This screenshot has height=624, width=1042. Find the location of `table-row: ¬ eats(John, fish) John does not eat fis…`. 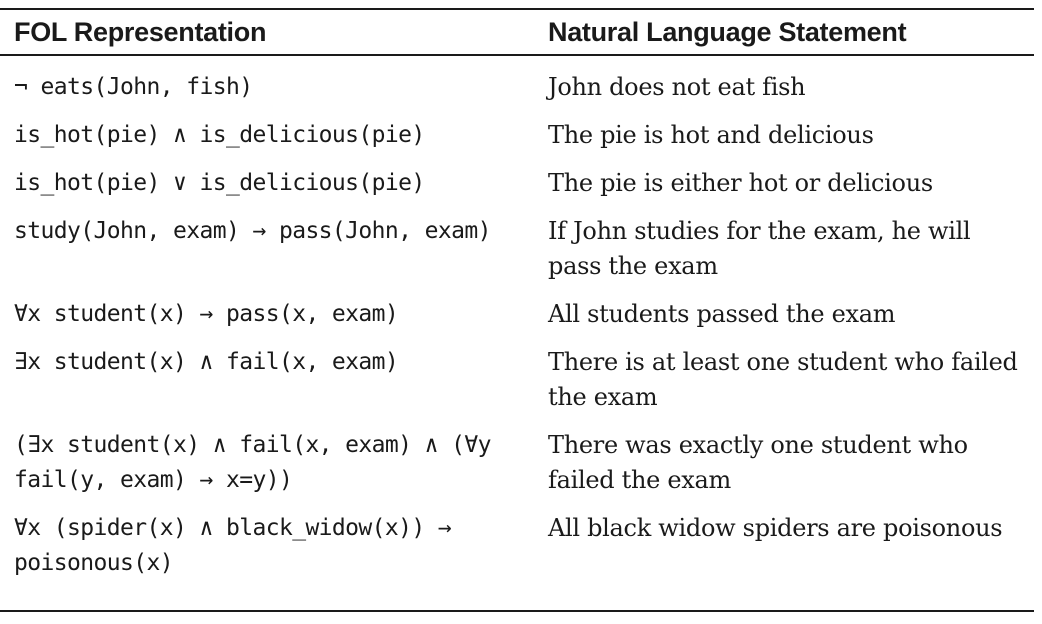

table-row: ¬ eats(John, fish) John does not eat fis… is located at coordinates (521, 87).